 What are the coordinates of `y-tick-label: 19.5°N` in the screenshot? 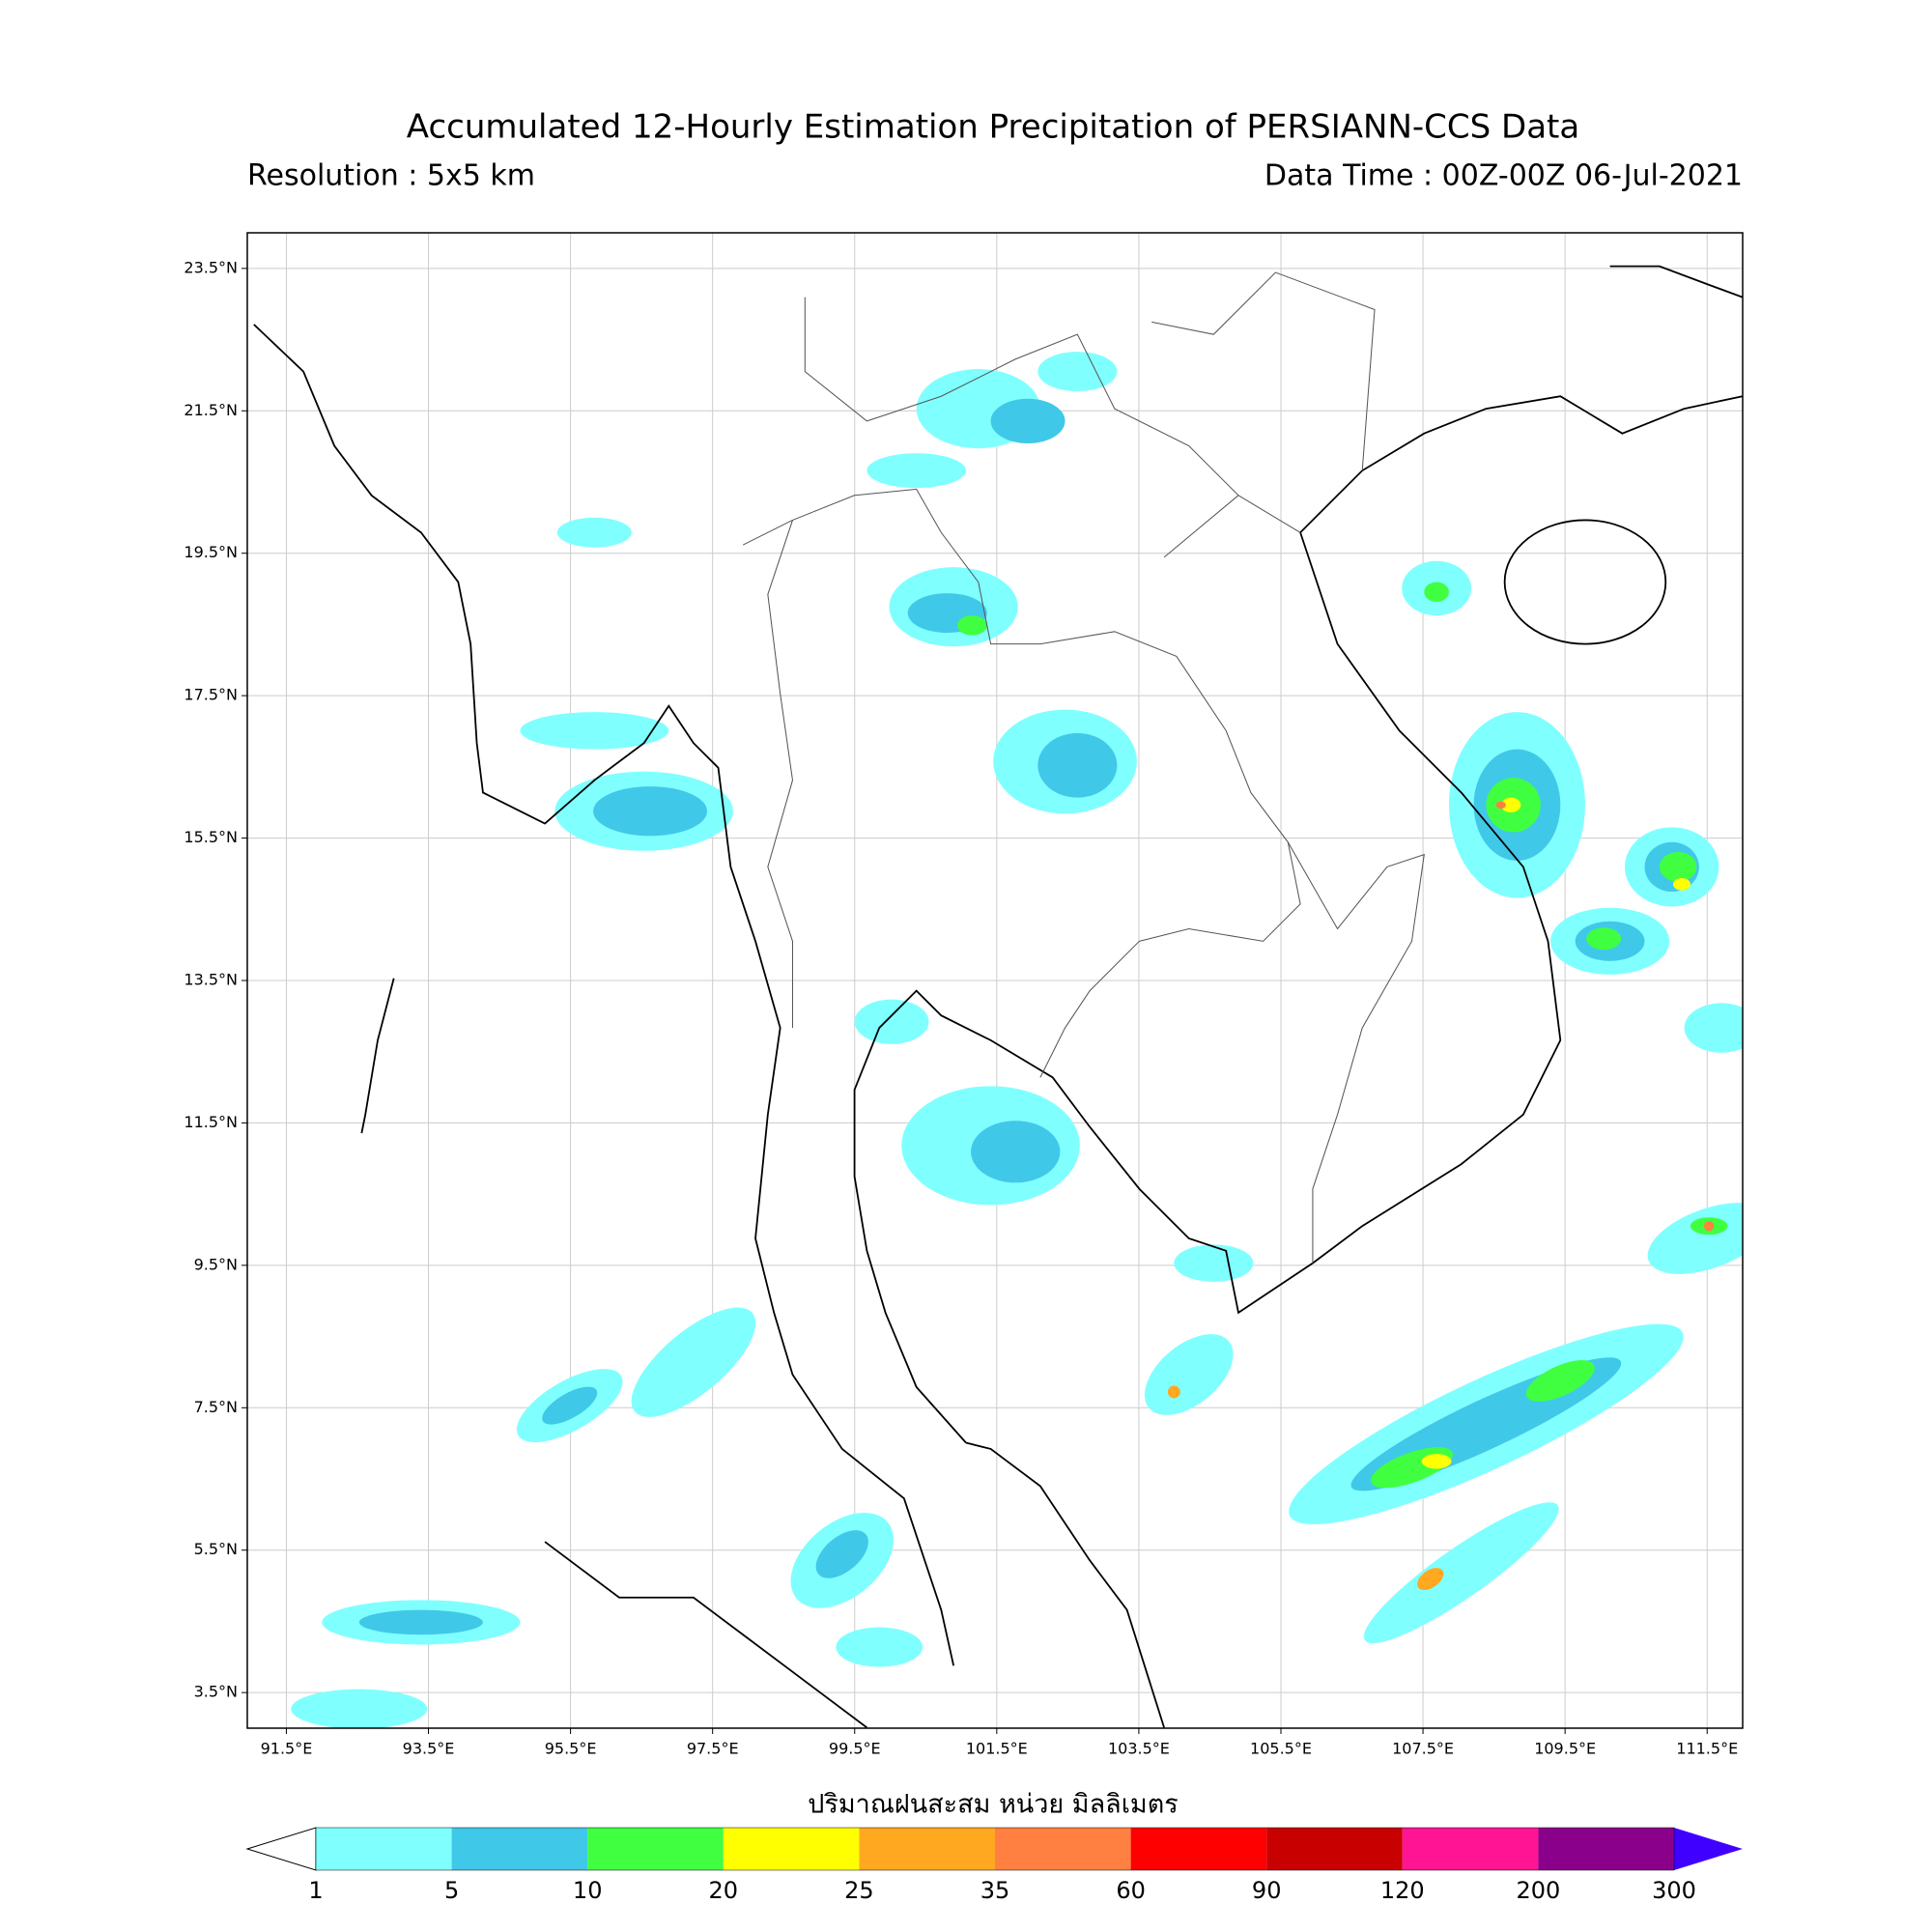 It's located at (211, 552).